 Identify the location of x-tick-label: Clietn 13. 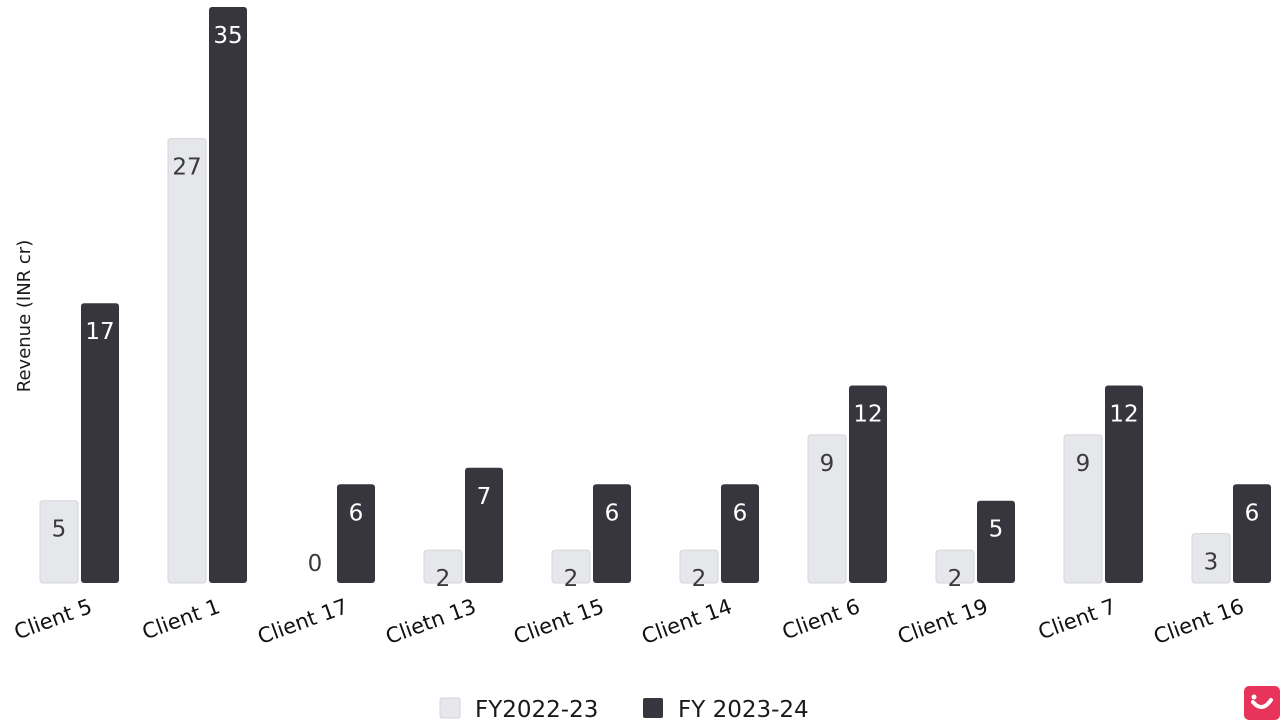
(430, 621).